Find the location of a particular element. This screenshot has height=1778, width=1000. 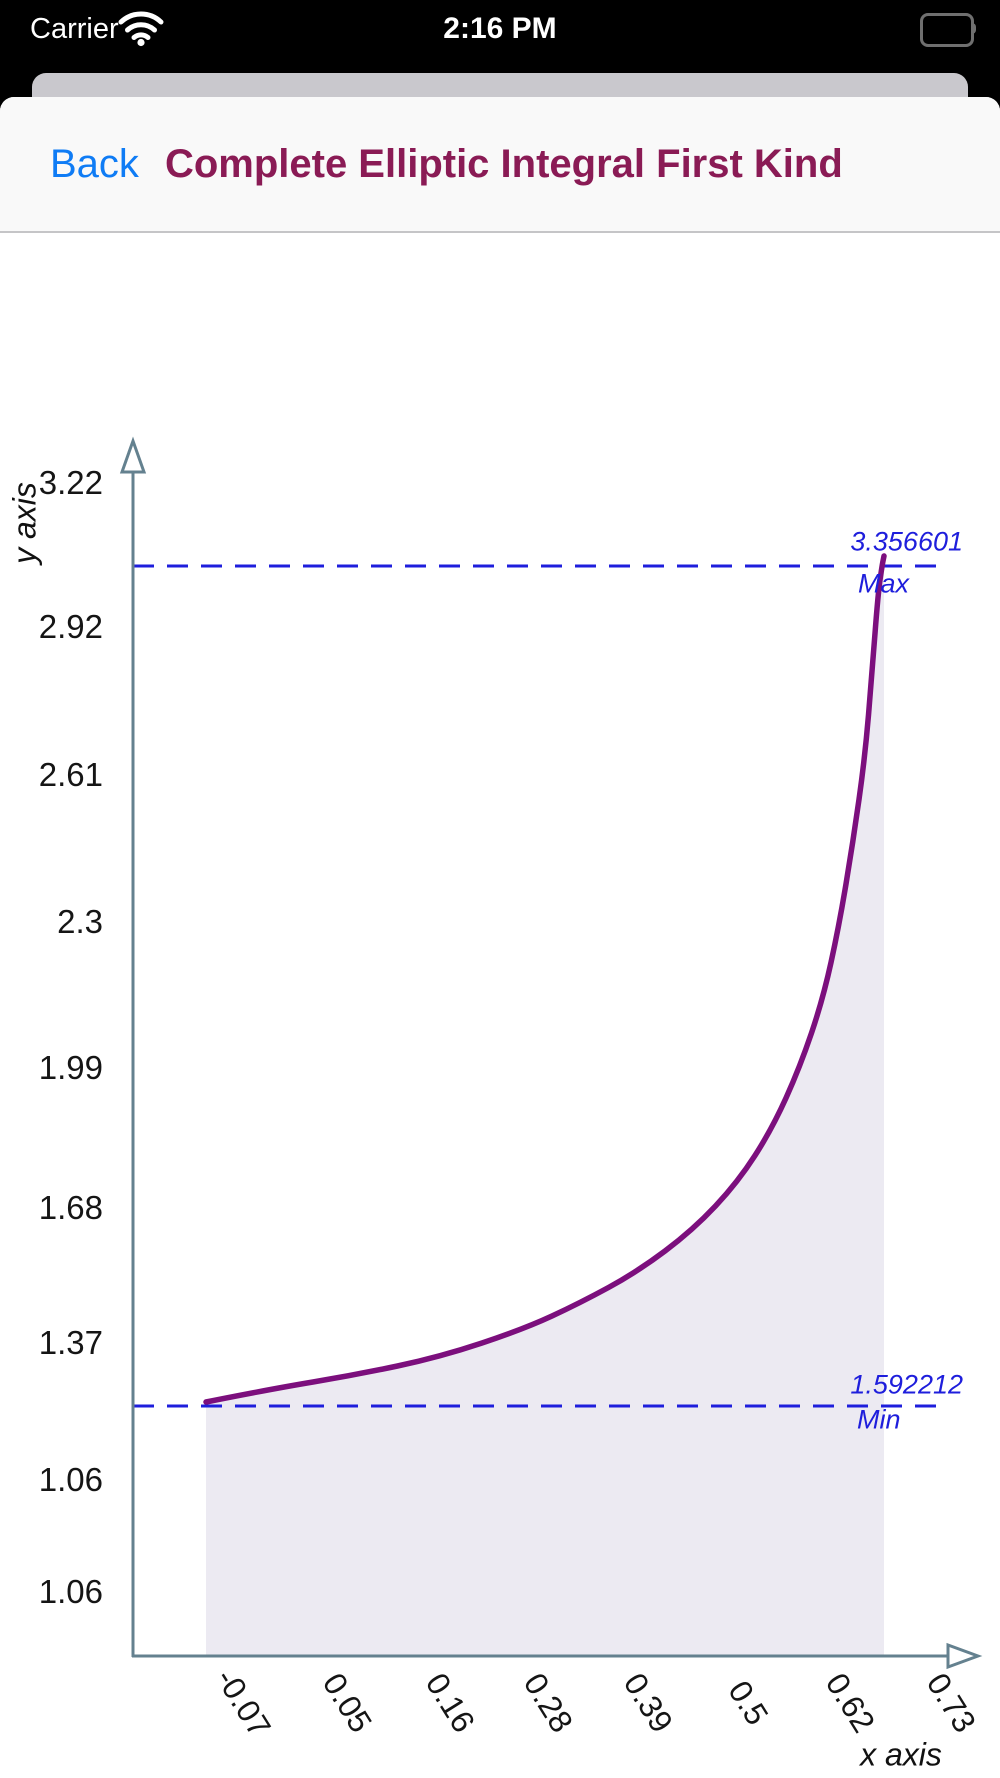

background-card is located at coordinates (500, 86).